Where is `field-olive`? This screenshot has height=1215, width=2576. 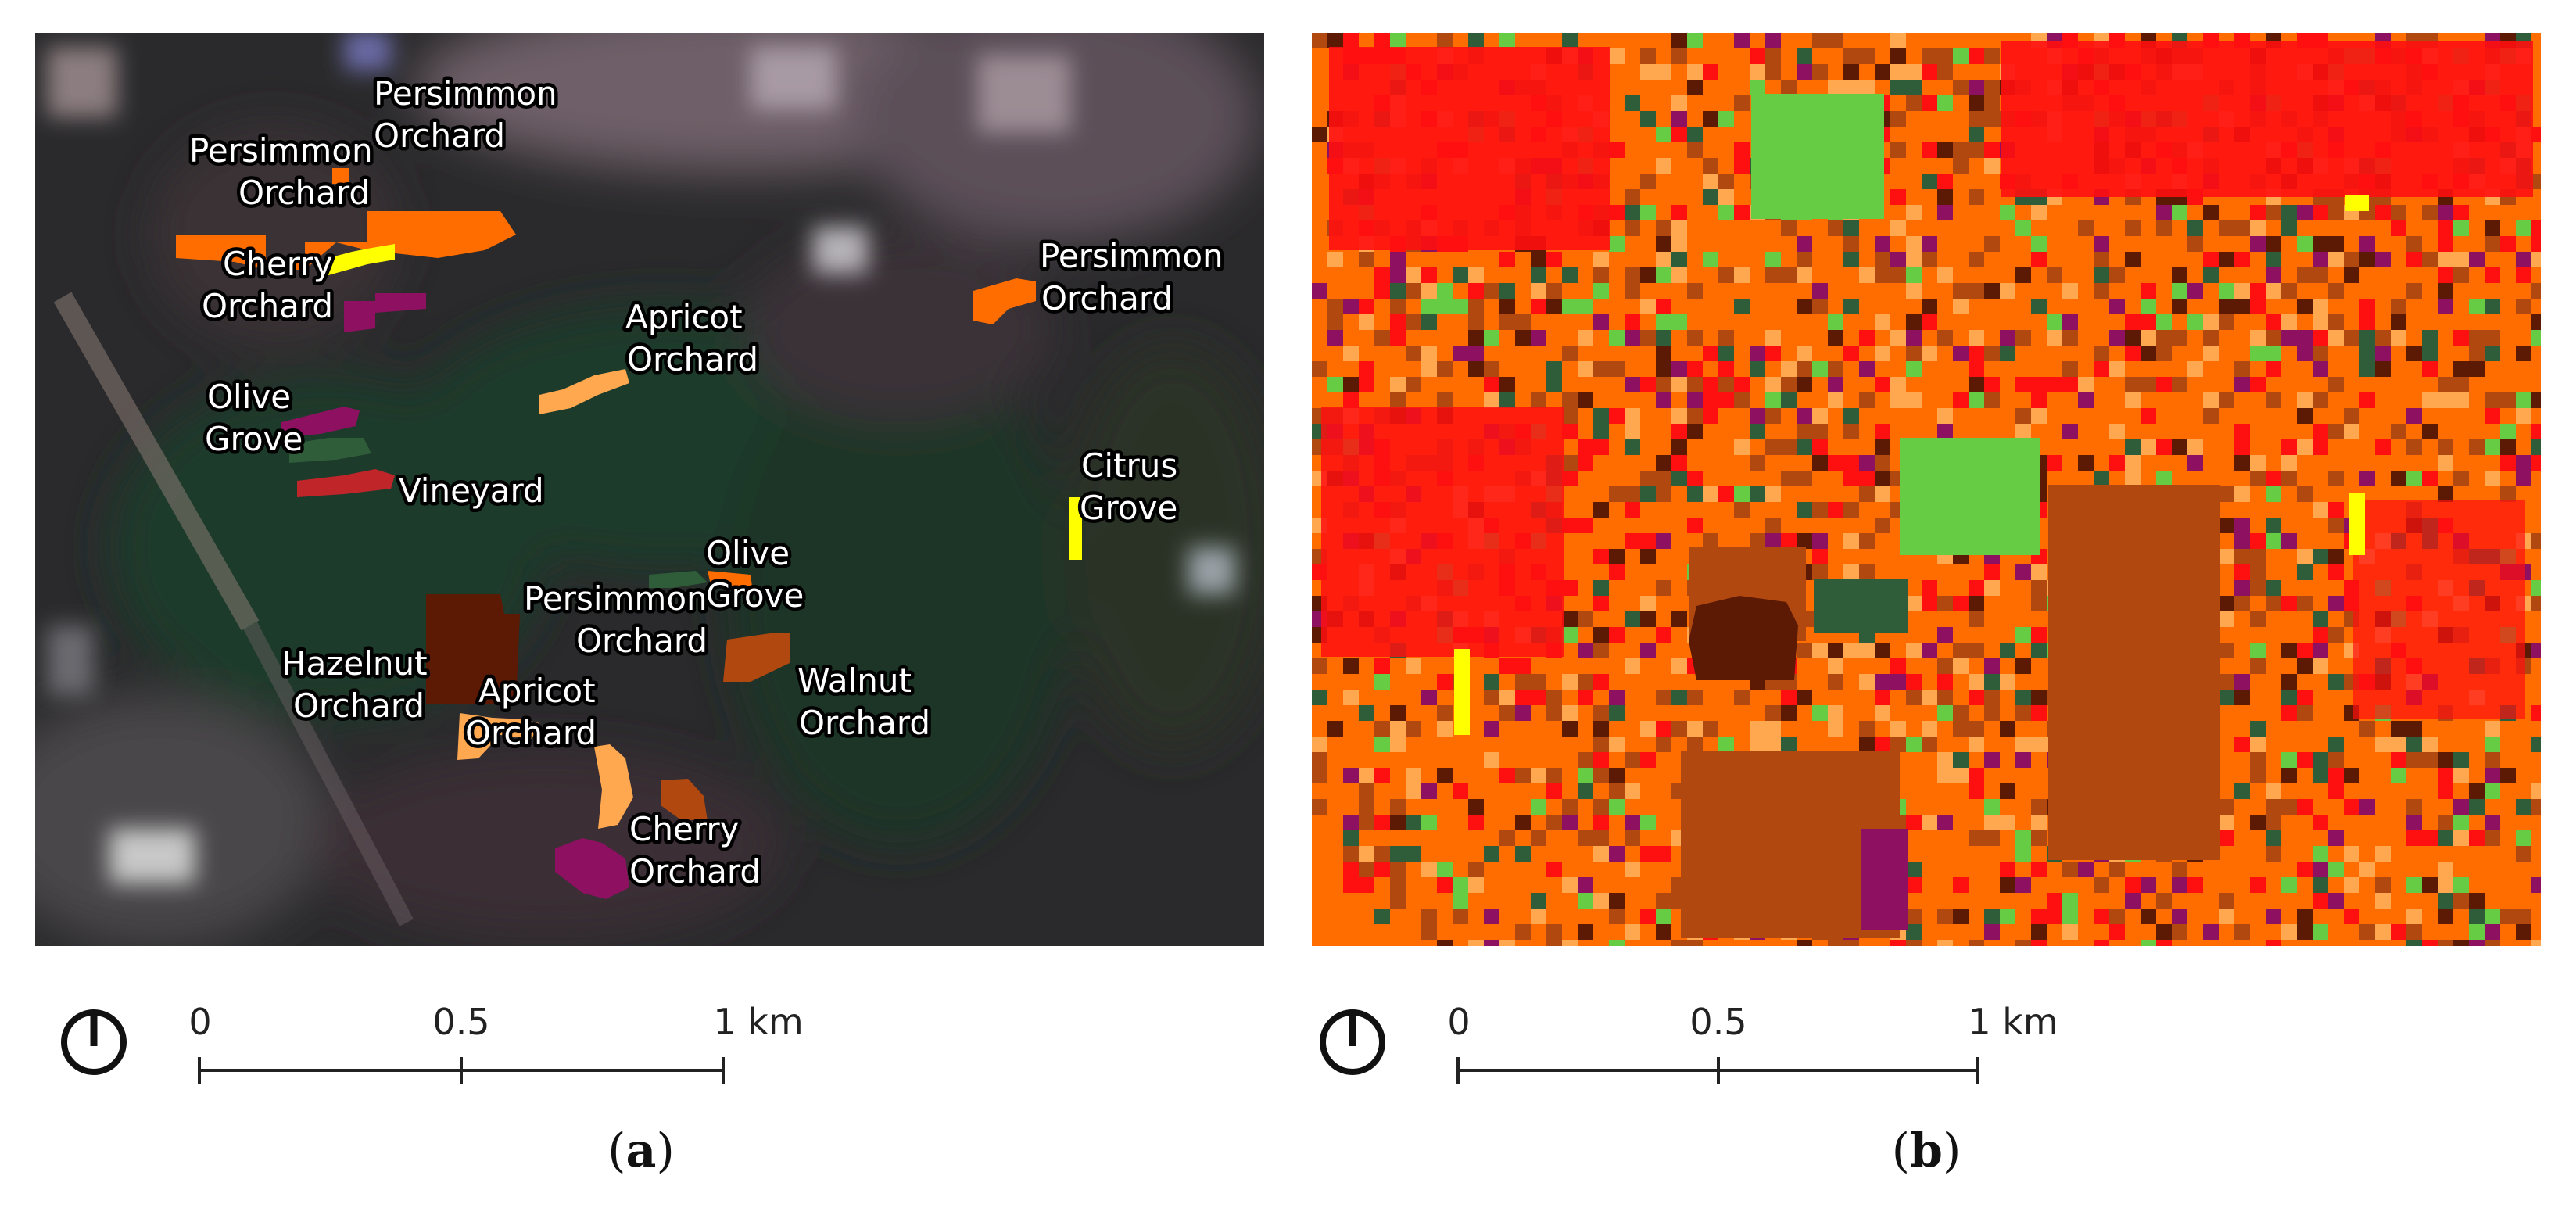
field-olive is located at coordinates (330, 450).